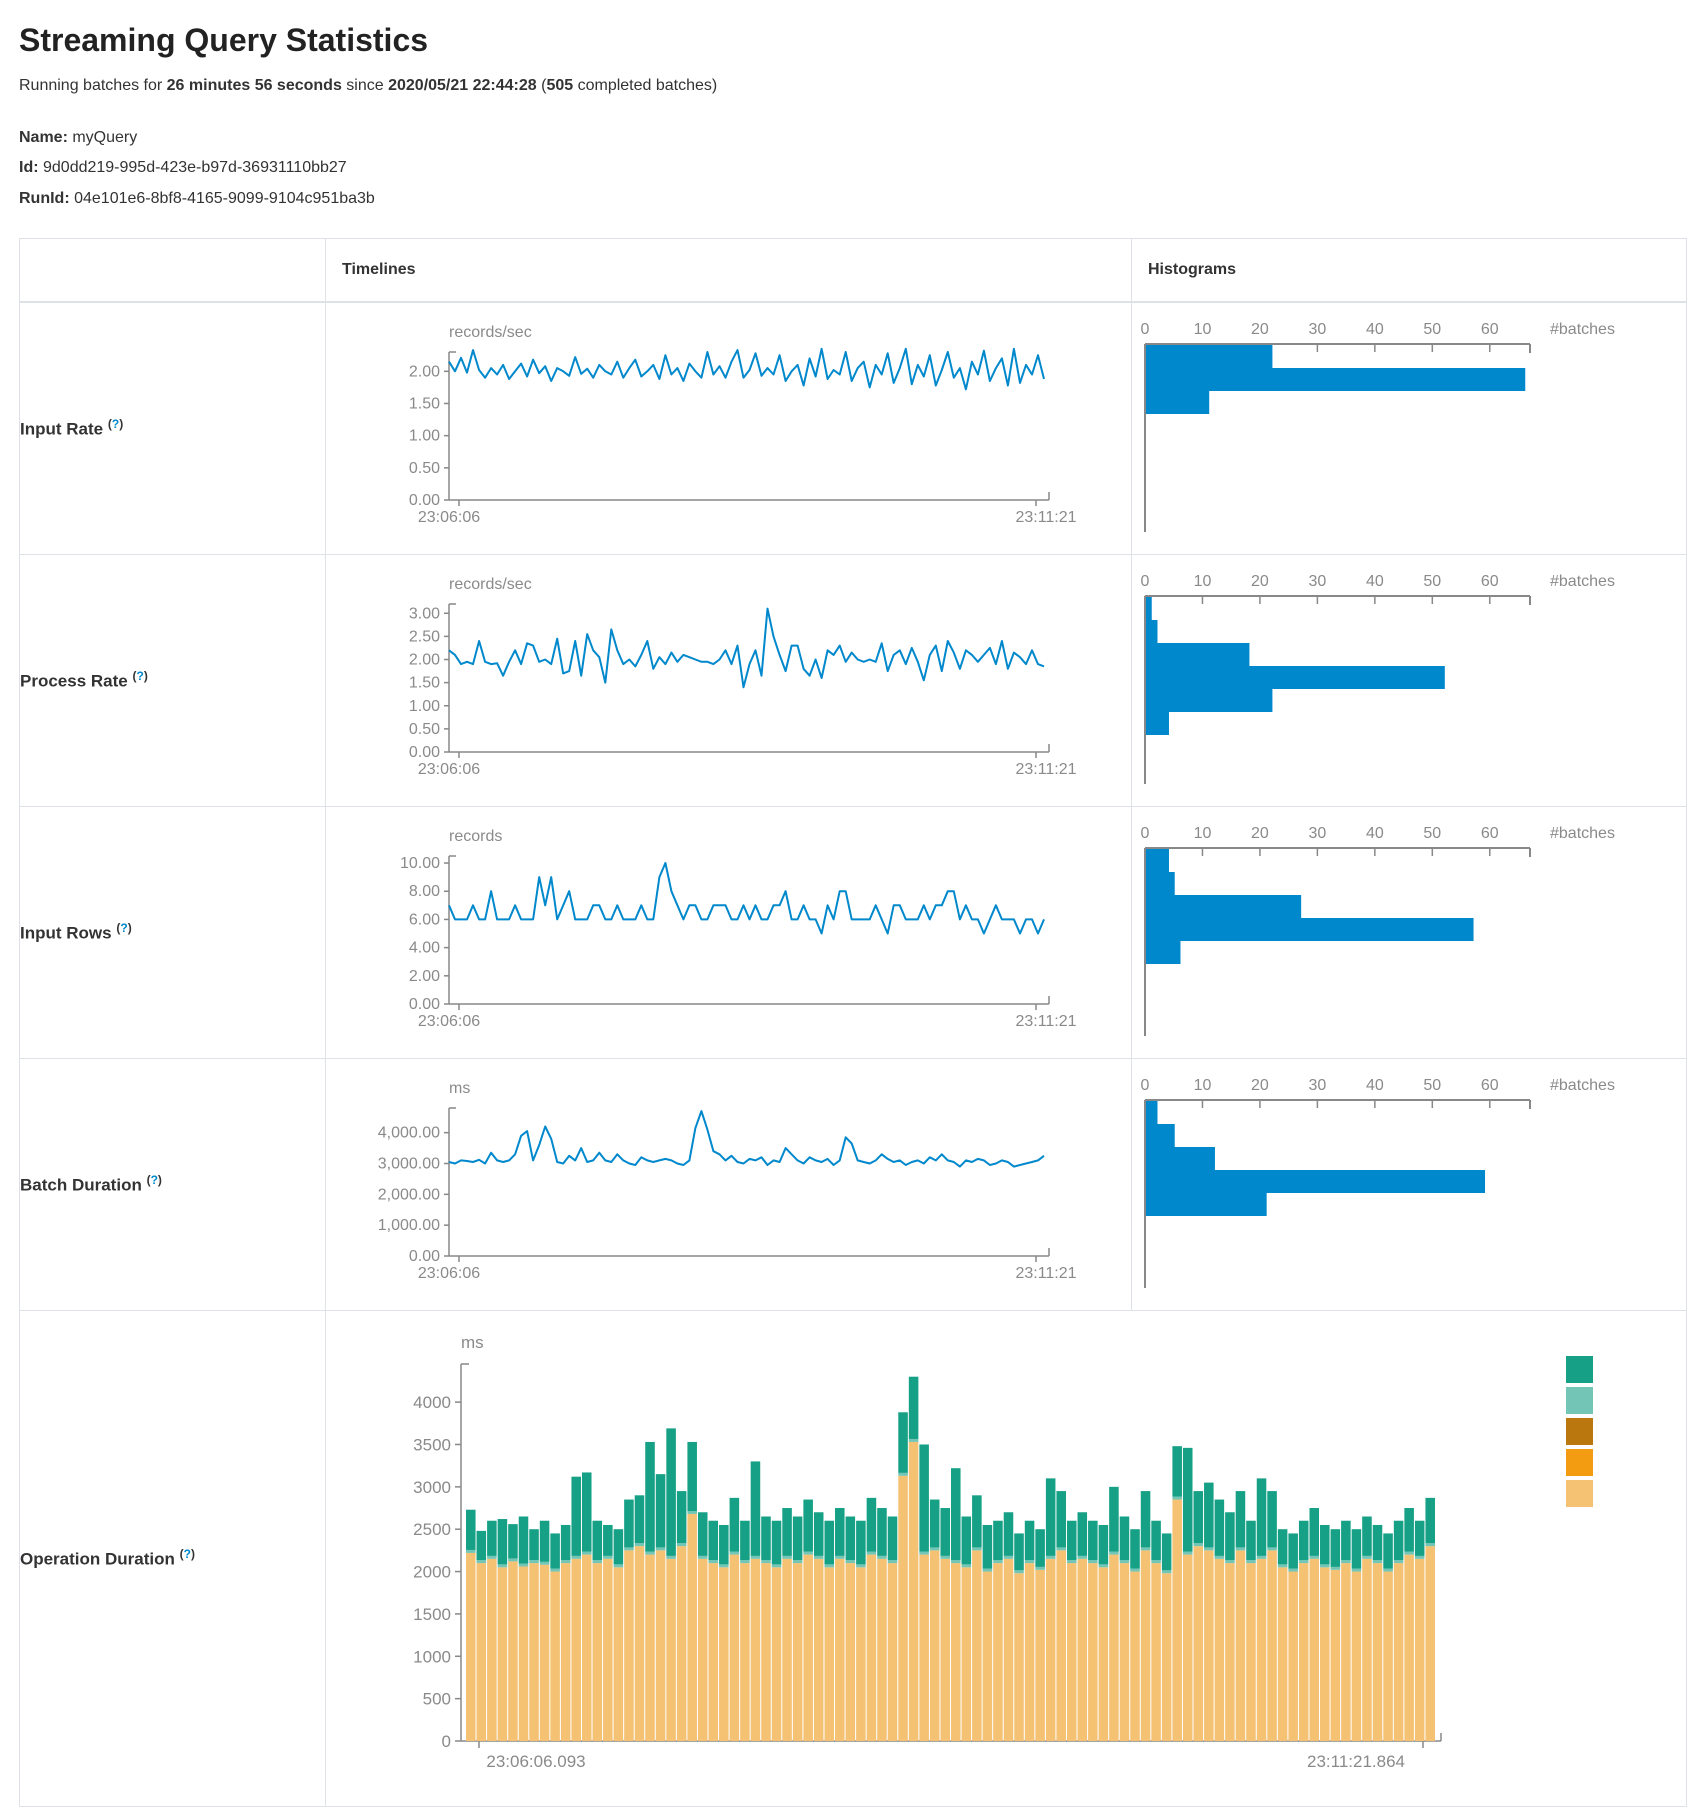 The width and height of the screenshot is (1693, 1820). I want to click on svg-text: 8.00, so click(424, 891).